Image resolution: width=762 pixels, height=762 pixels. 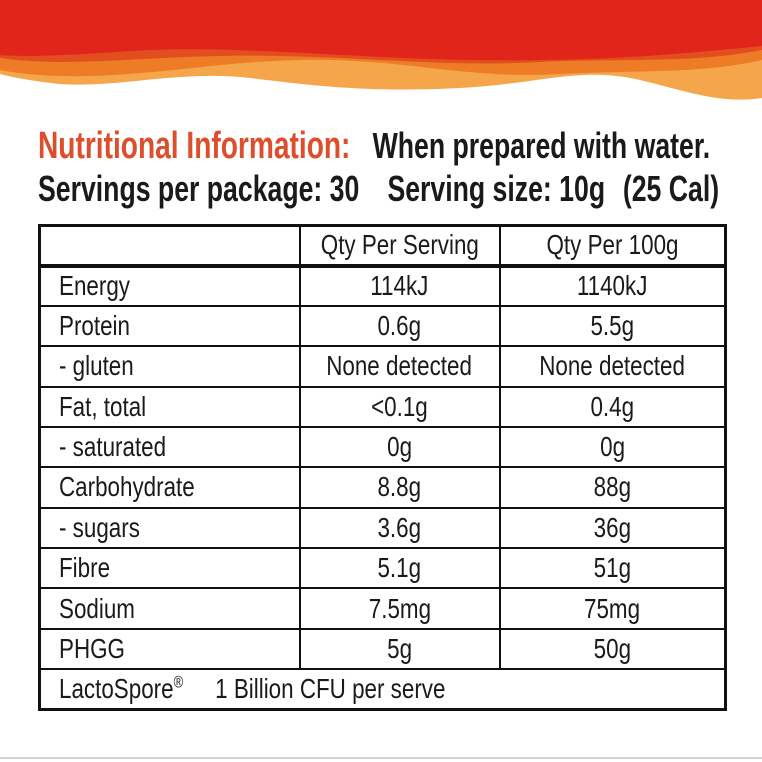 I want to click on page-title: Nutritional Information:, so click(x=194, y=146).